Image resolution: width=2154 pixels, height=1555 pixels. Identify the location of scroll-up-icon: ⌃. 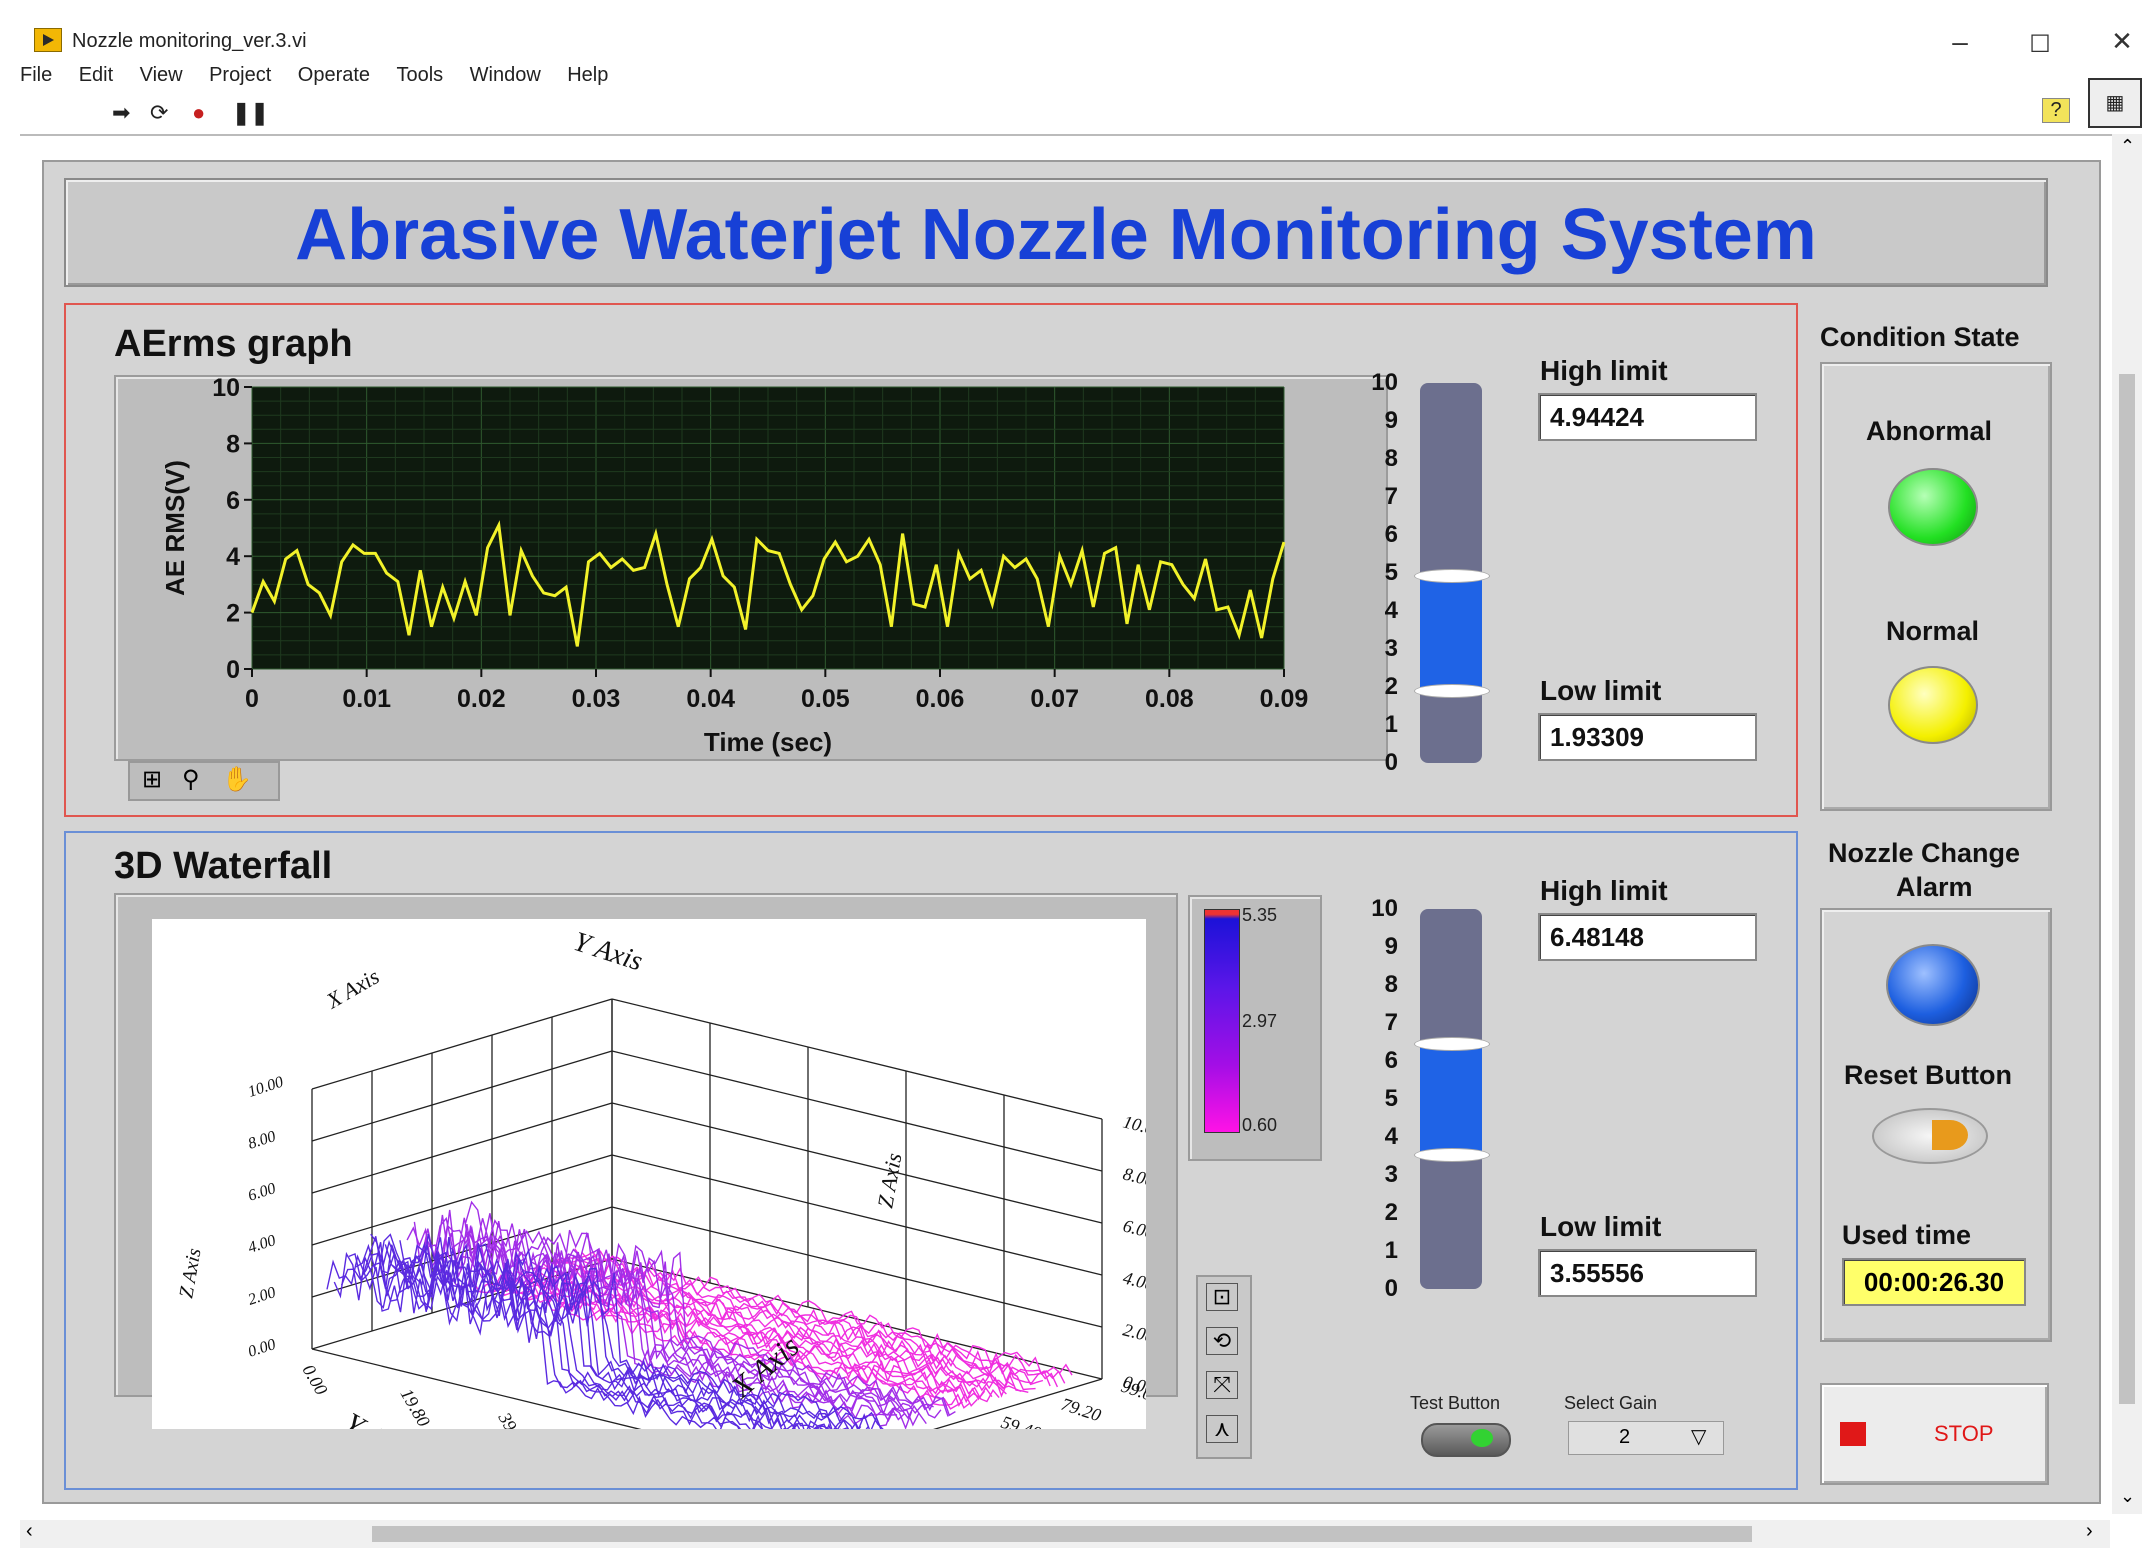
(2128, 146).